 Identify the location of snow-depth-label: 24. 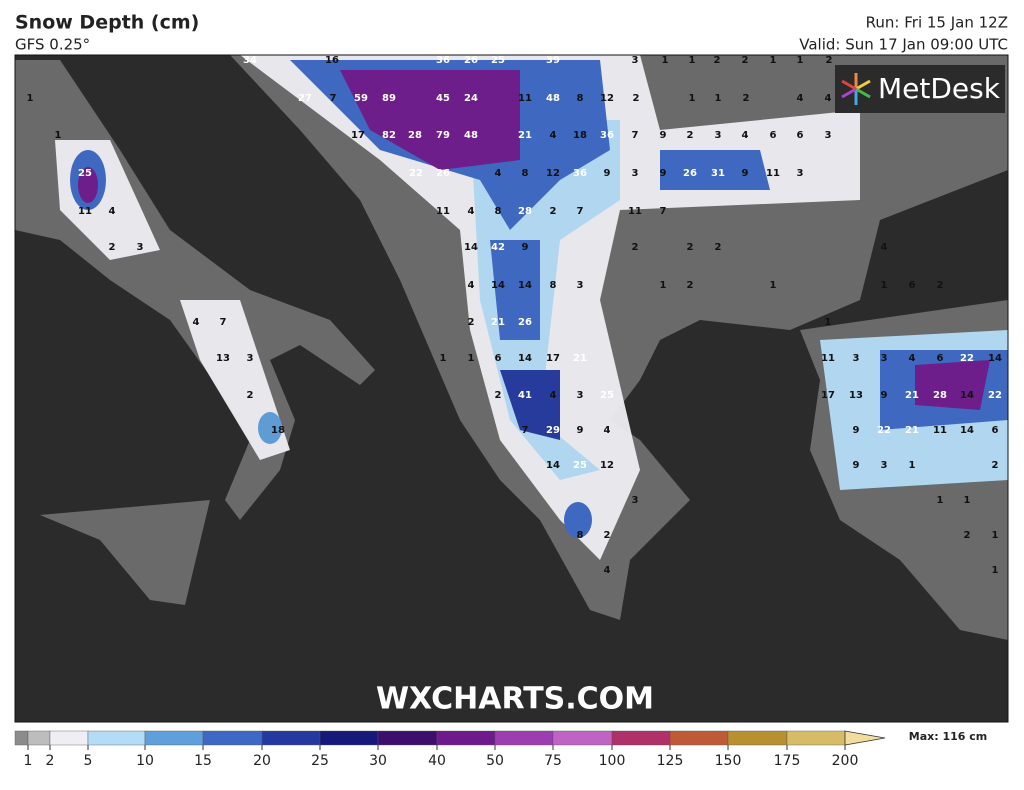
(471, 98).